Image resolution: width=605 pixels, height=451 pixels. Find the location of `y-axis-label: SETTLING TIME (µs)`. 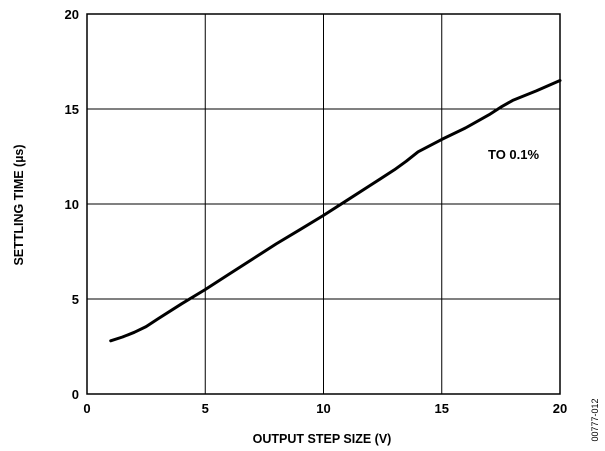

y-axis-label: SETTLING TIME (µs) is located at coordinates (19, 204).